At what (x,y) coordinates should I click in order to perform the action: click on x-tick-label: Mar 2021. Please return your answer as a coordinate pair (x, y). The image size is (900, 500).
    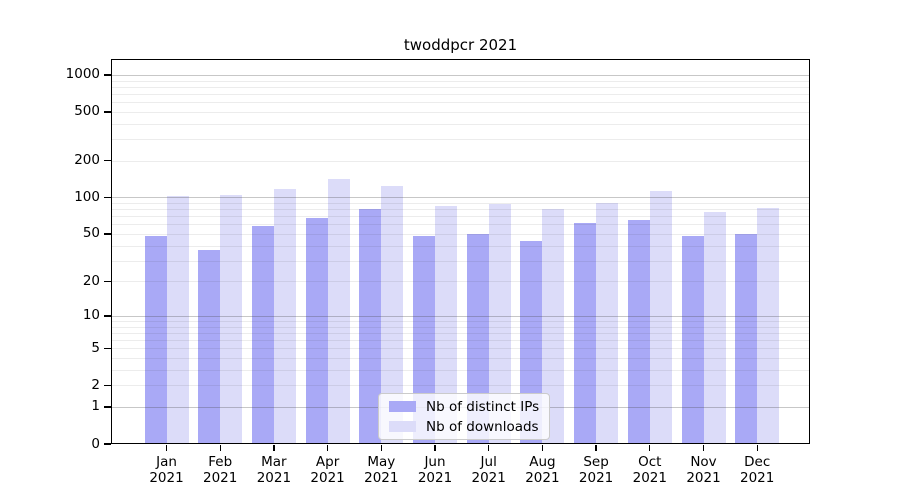
    Looking at the image, I should click on (274, 470).